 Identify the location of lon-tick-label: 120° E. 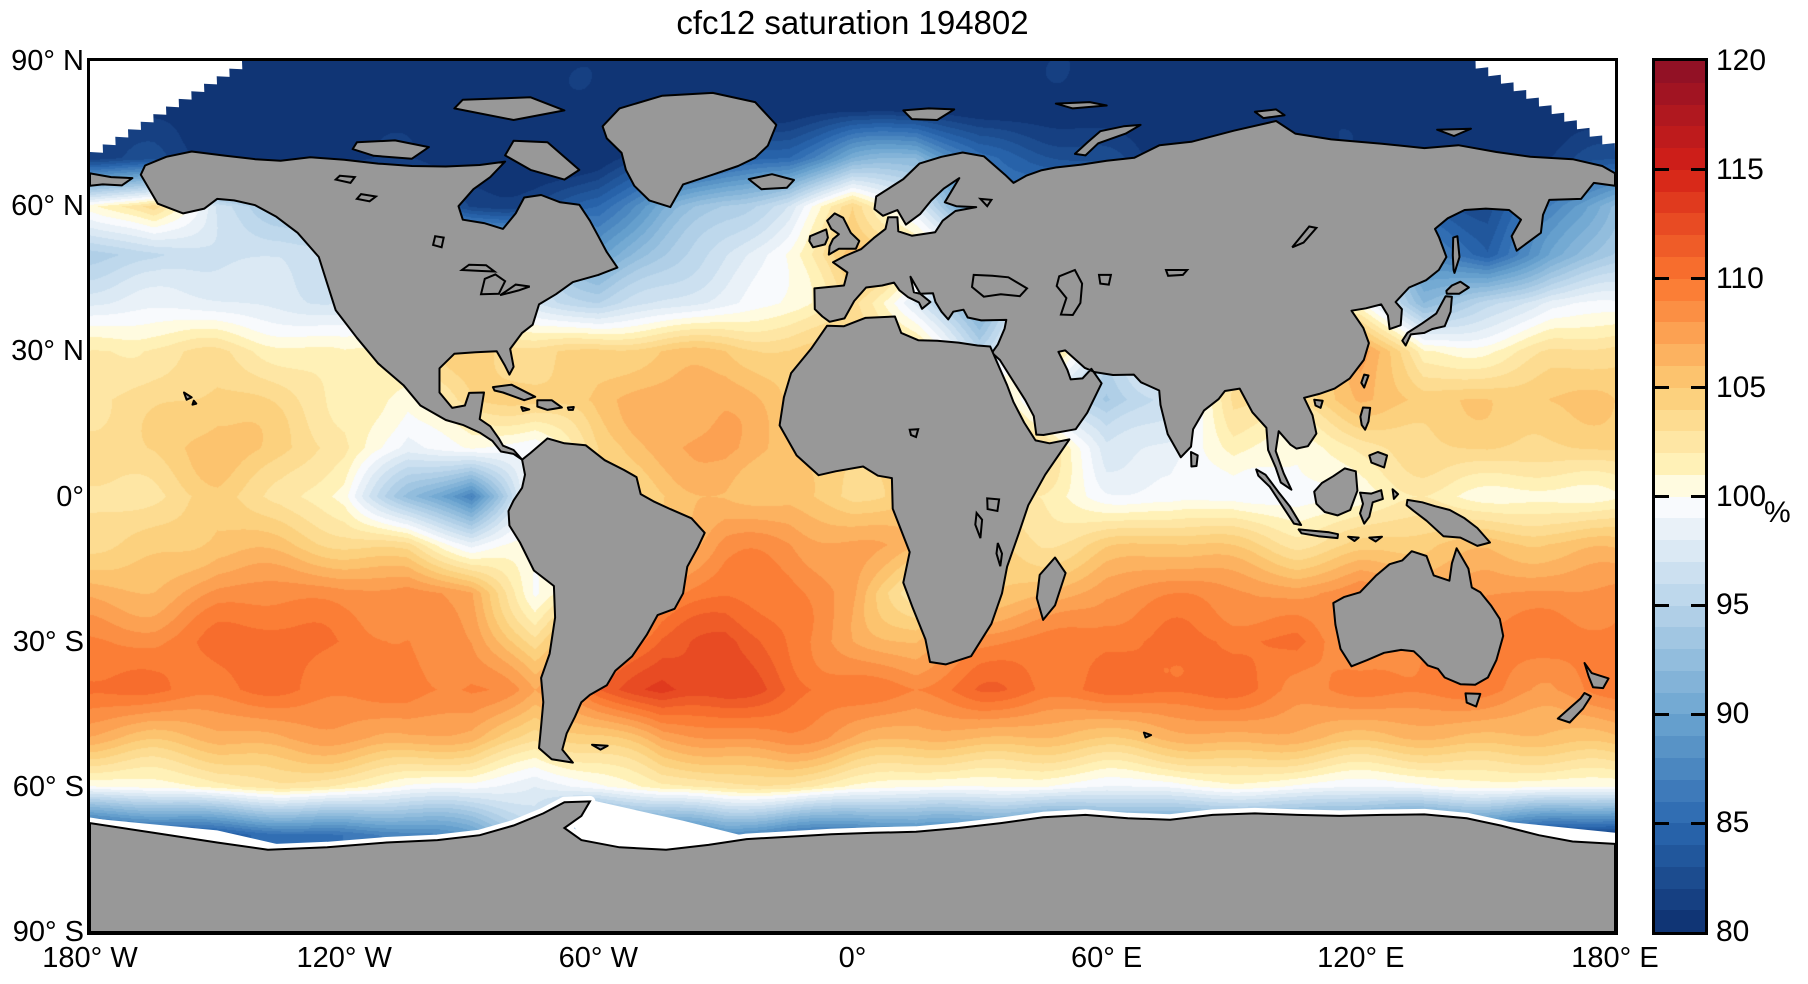
(1361, 958).